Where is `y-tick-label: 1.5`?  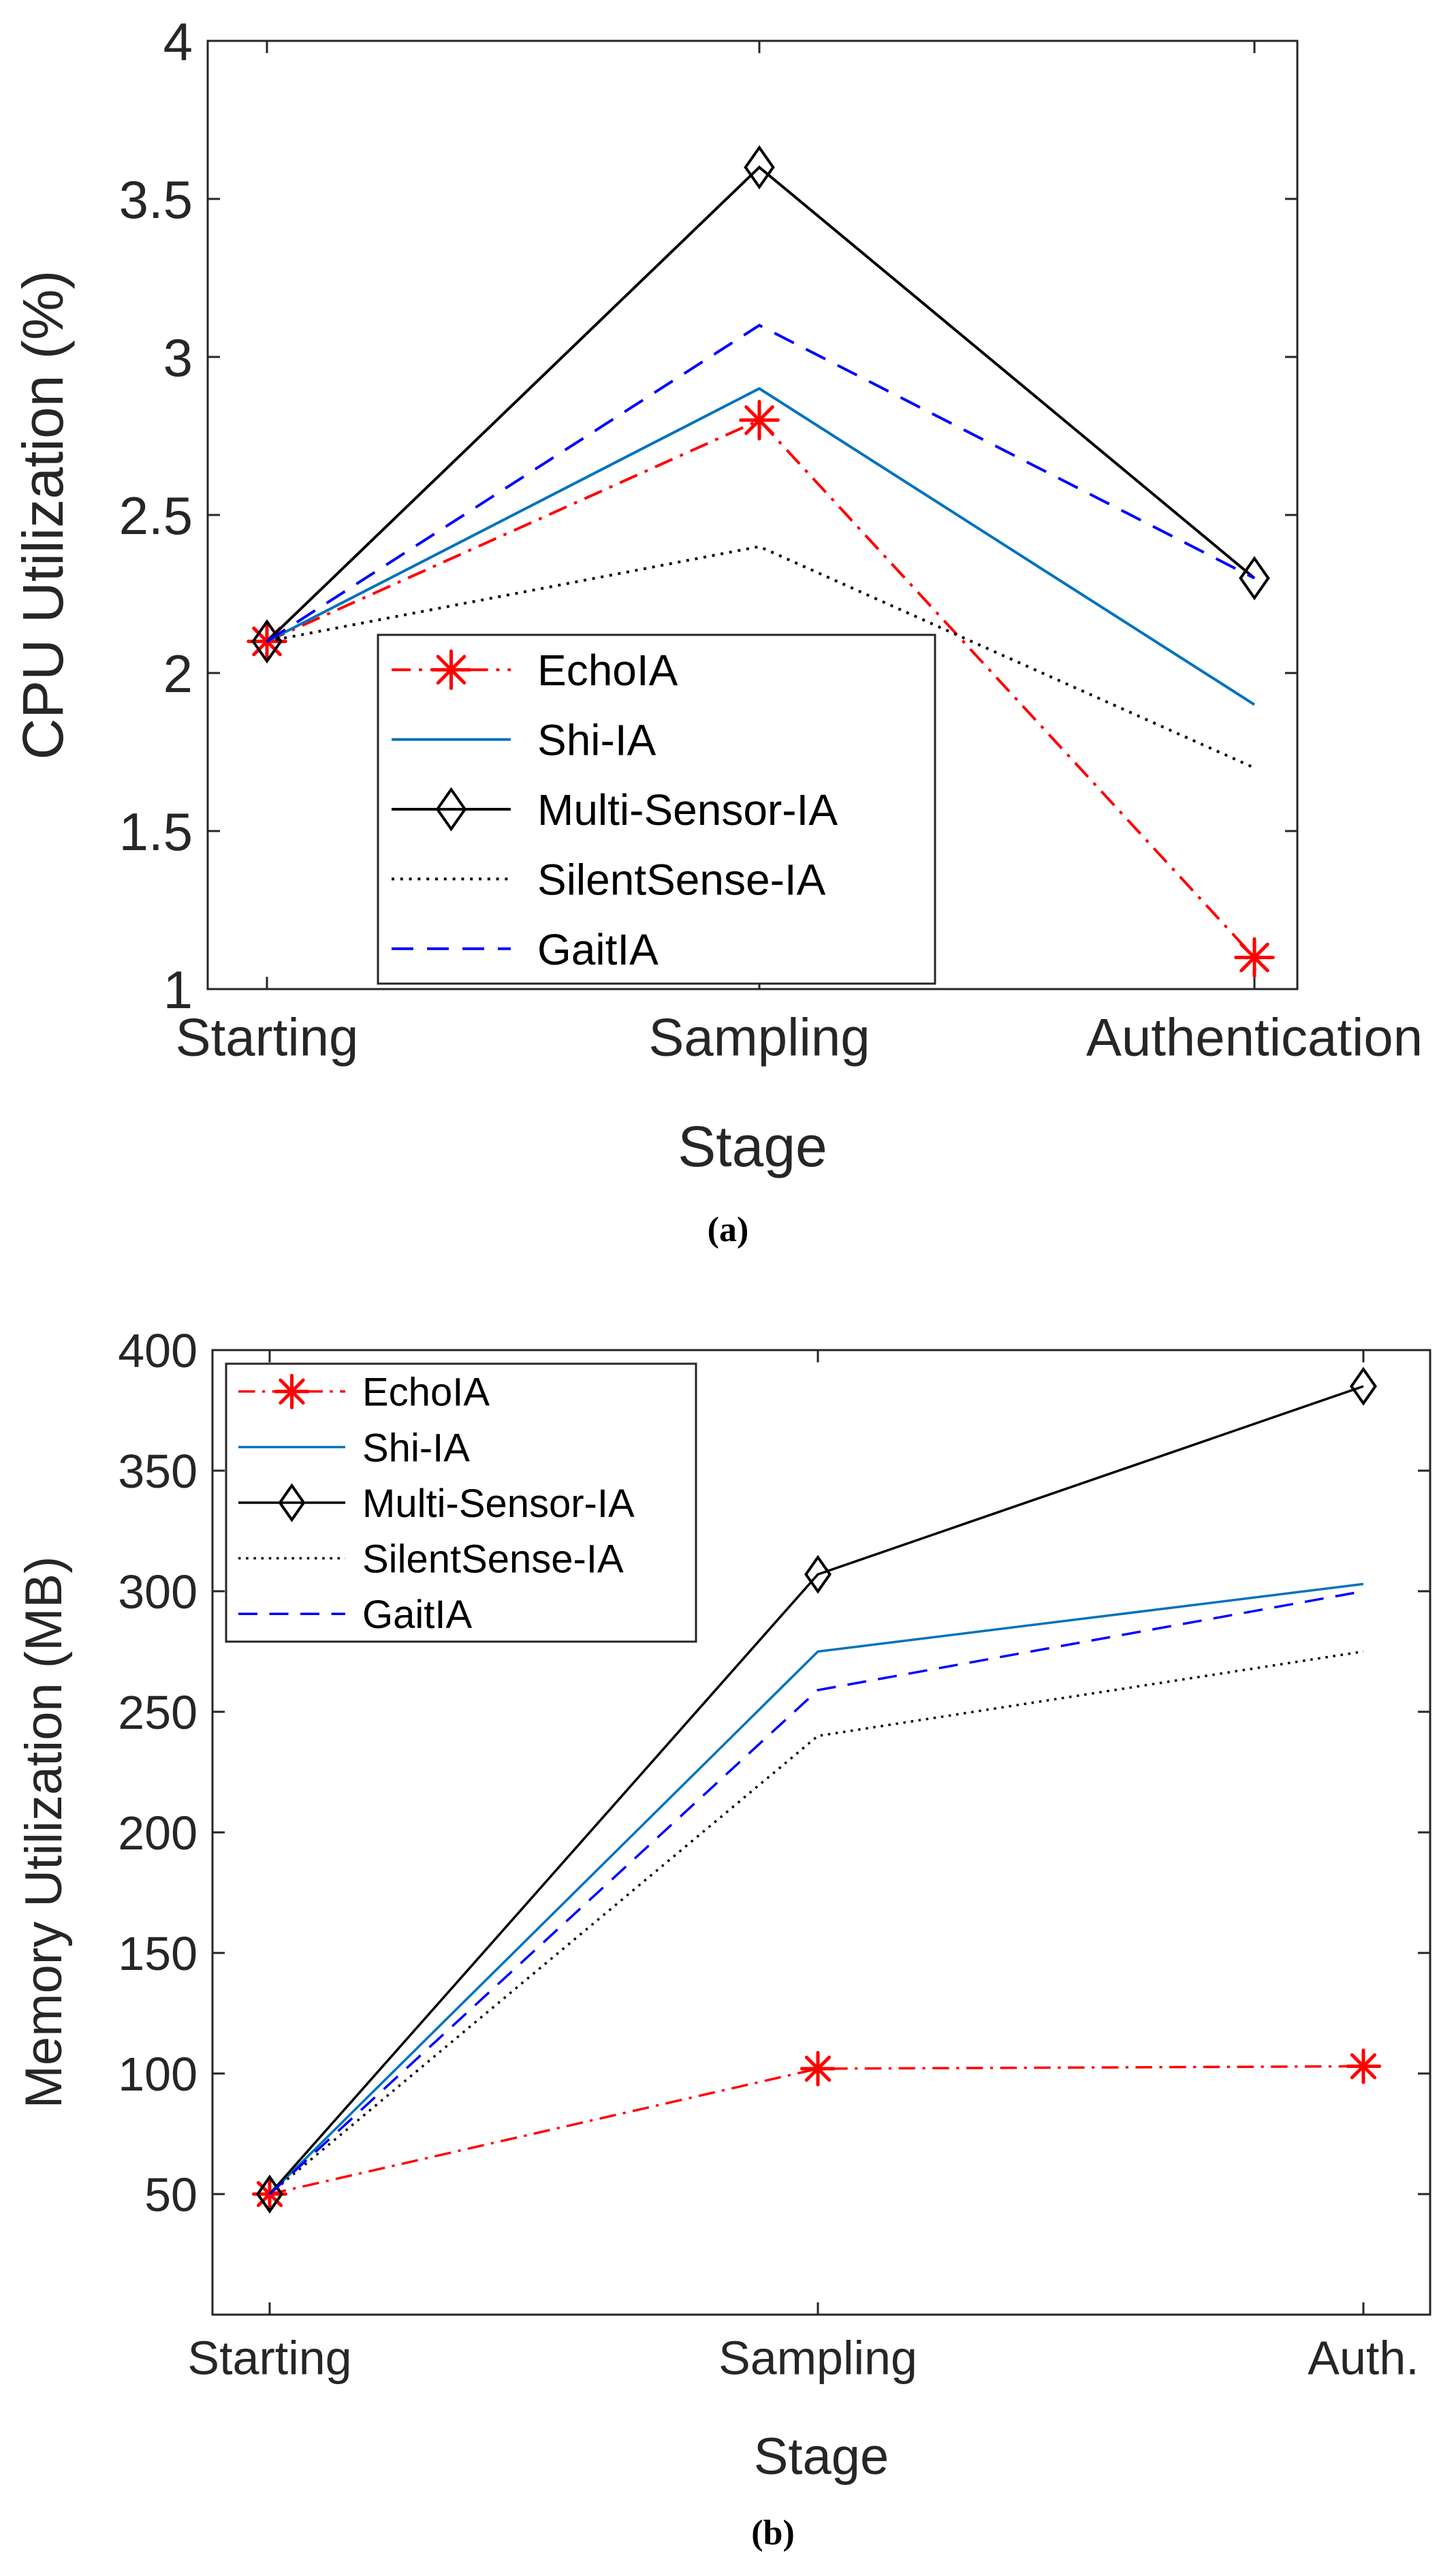 y-tick-label: 1.5 is located at coordinates (156, 832).